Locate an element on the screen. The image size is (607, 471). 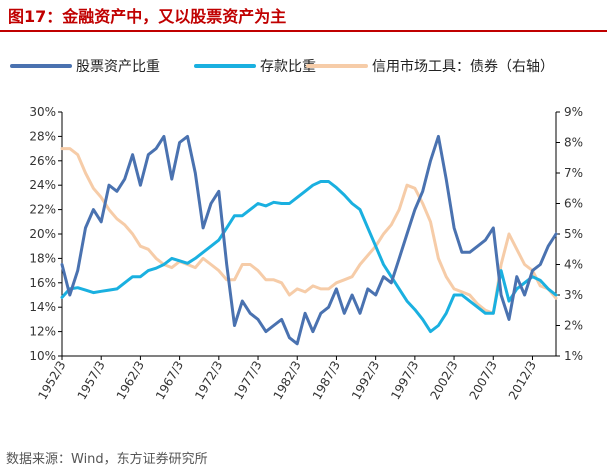
y-left-tick-label: 12% is located at coordinates (42, 332).